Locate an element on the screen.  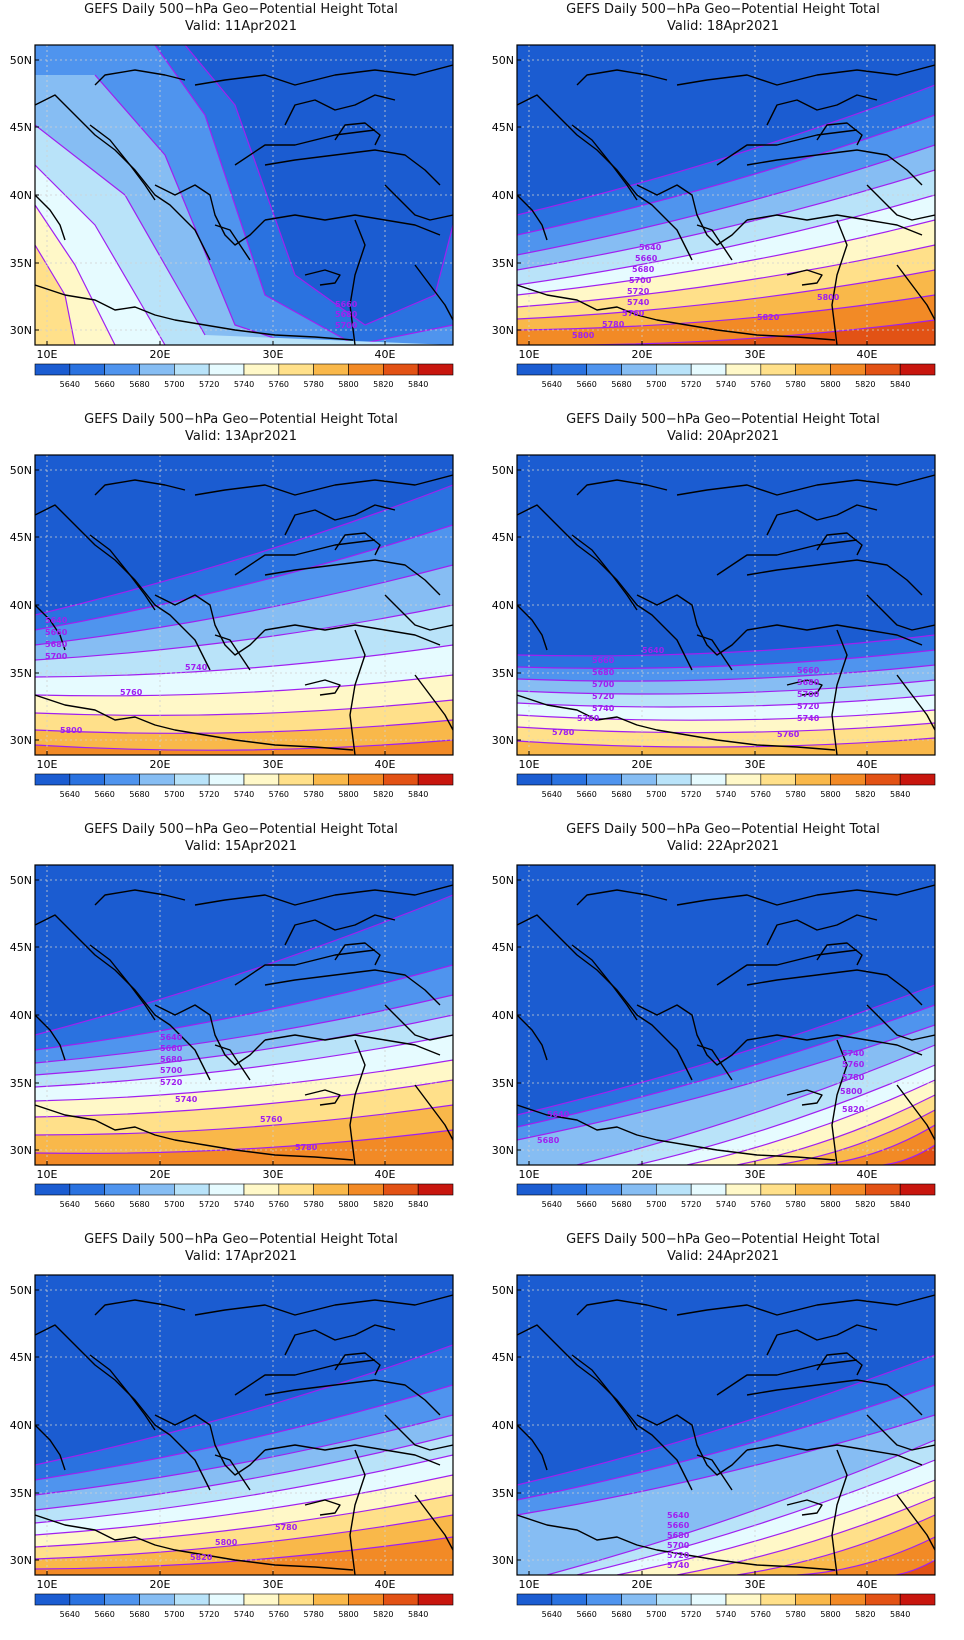
colorbar-level-label: 5840 is located at coordinates (418, 1204).